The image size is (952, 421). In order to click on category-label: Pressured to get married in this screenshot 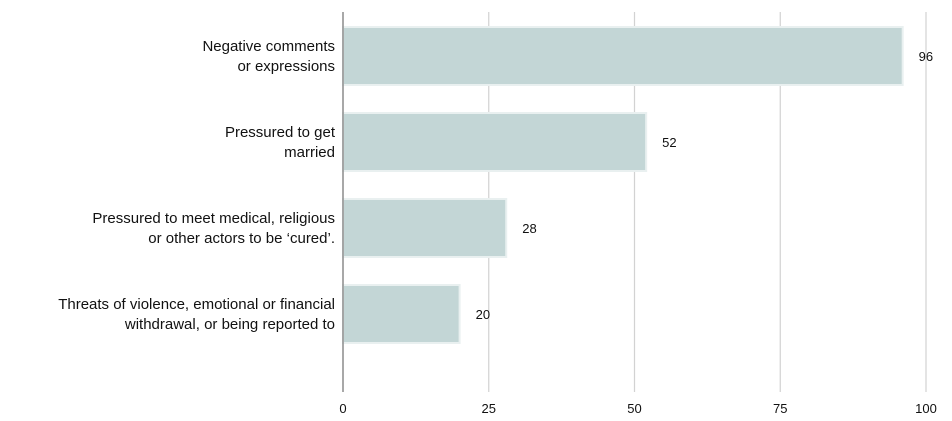, I will do `click(280, 142)`.